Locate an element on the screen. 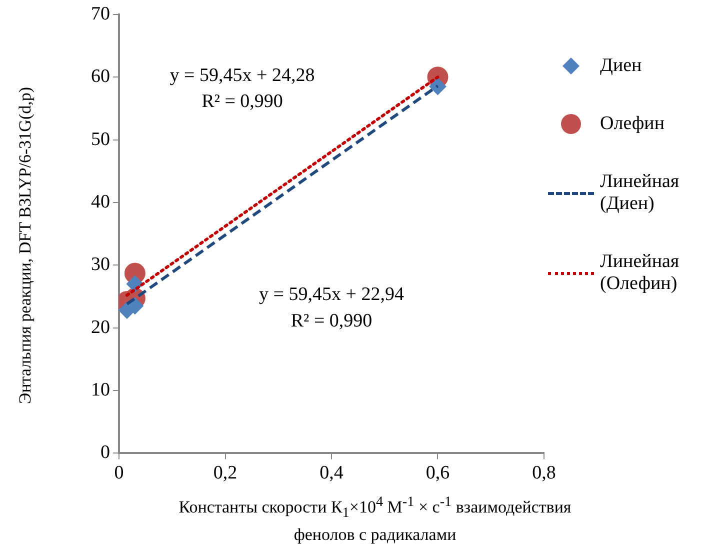 The width and height of the screenshot is (712, 550). annotation: y = 59,45x + 24,28 is located at coordinates (242, 75).